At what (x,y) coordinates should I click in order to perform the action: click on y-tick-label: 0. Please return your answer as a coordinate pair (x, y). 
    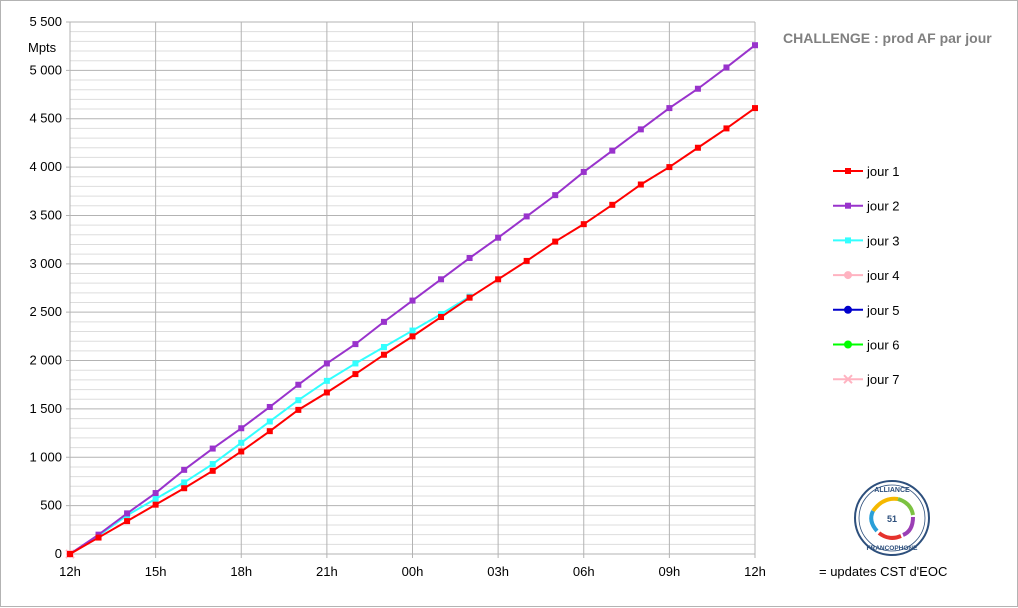
    Looking at the image, I should click on (58, 553).